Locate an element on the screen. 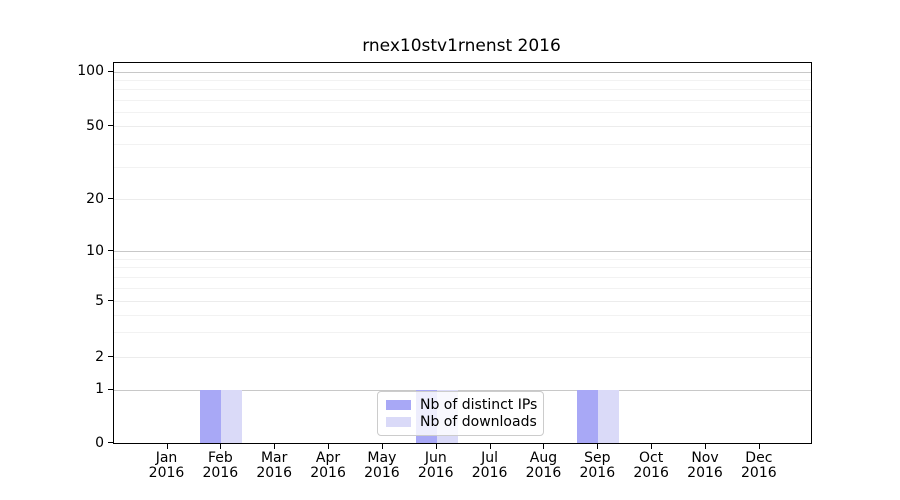  x-tick-month: Aug is located at coordinates (543, 458).